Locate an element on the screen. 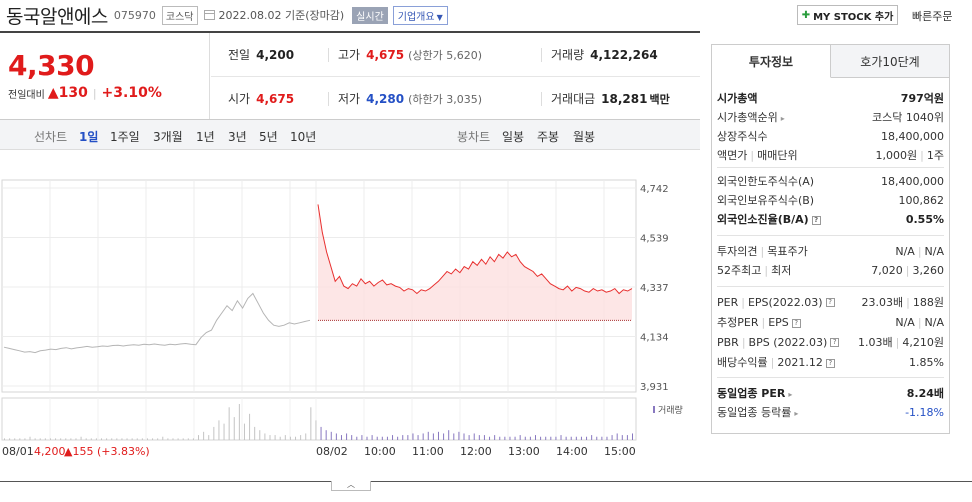  info-row: 동일업종 등락률 ▸ -1.18% is located at coordinates (830, 412).